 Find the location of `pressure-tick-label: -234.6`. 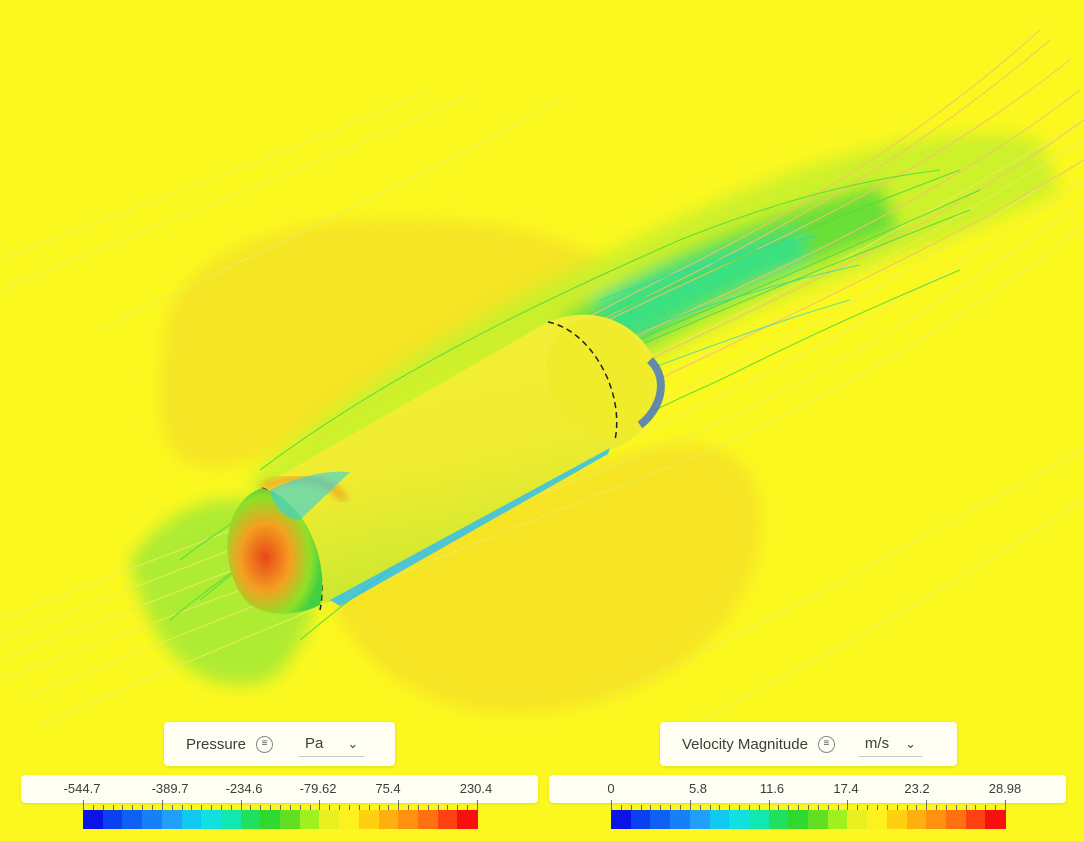

pressure-tick-label: -234.6 is located at coordinates (244, 788).